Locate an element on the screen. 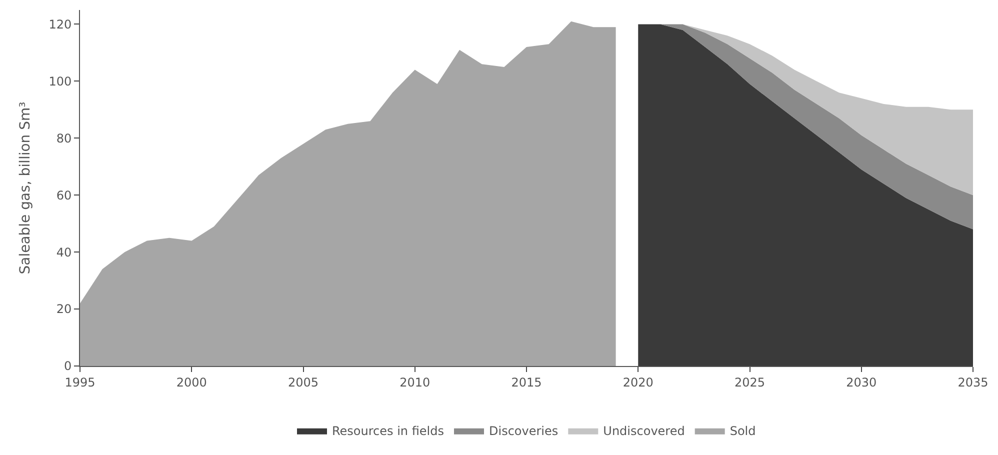 The image size is (998, 455). legend-label: Sold is located at coordinates (743, 431).